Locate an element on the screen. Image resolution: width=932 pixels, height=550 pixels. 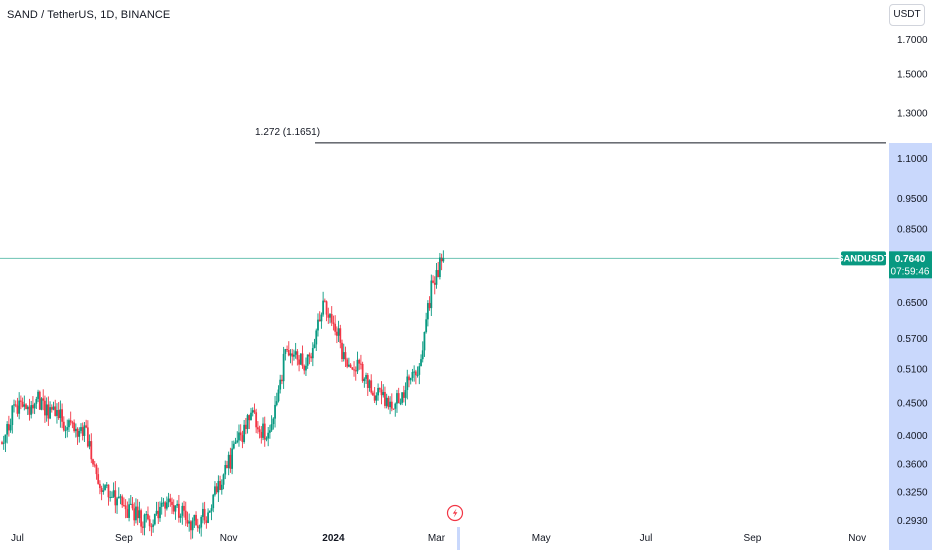
fib-level-label: 1.272 (1.1651) is located at coordinates (287, 132).